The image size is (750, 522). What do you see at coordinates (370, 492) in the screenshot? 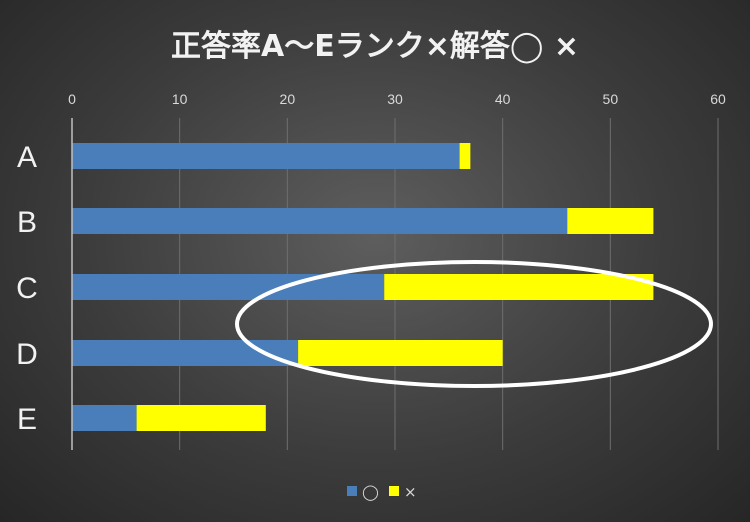
I see `legend-label: ◯` at bounding box center [370, 492].